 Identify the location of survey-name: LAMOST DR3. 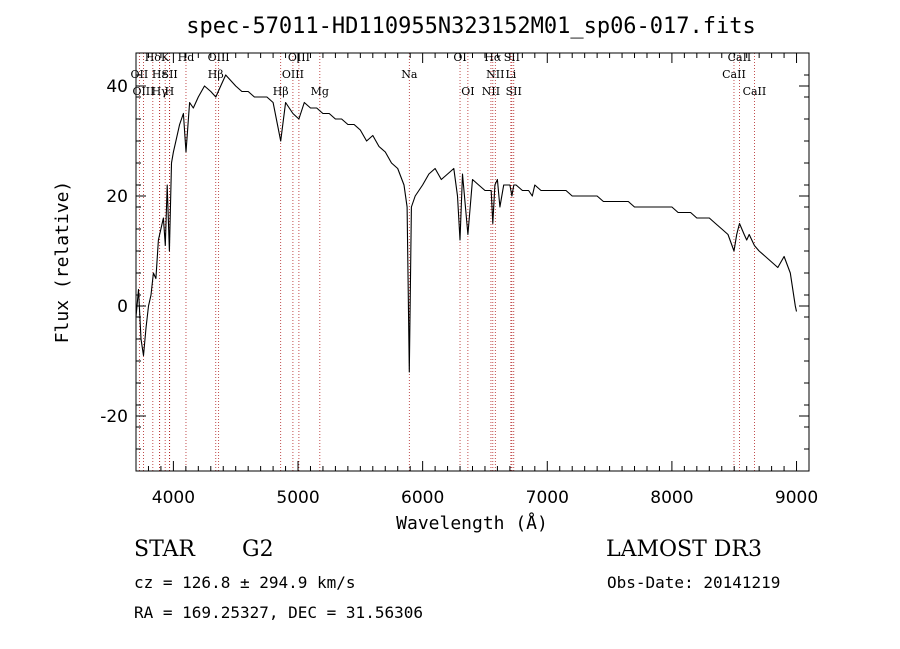
(684, 549).